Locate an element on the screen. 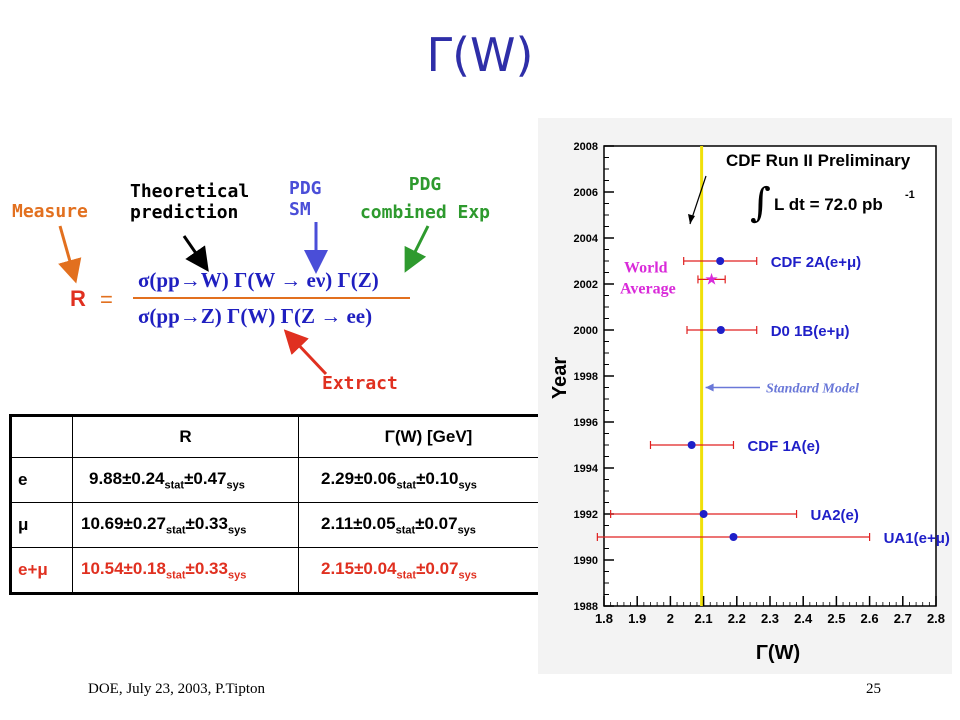 This screenshot has height=720, width=960. luminosity-exponent: -1 is located at coordinates (910, 195).